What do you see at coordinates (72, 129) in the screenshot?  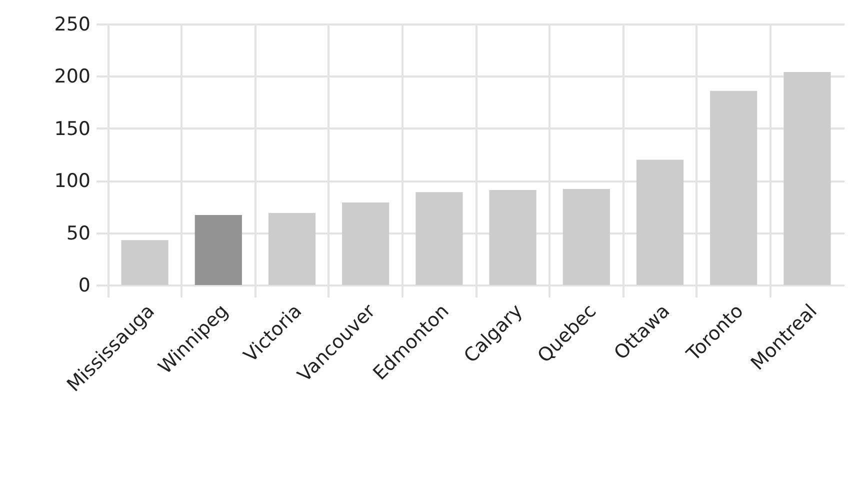 I see `y-tick-label: 150` at bounding box center [72, 129].